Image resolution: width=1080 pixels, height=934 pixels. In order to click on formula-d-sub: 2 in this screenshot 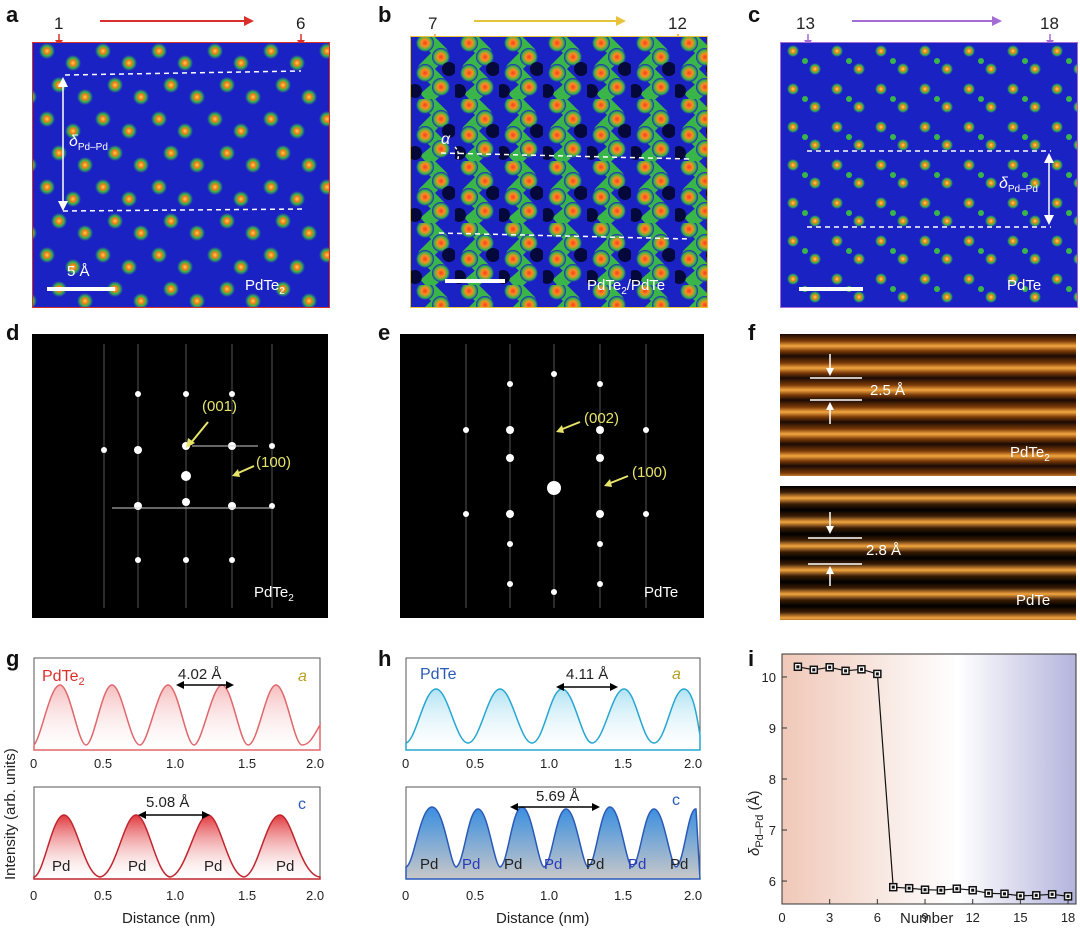, I will do `click(291, 598)`.